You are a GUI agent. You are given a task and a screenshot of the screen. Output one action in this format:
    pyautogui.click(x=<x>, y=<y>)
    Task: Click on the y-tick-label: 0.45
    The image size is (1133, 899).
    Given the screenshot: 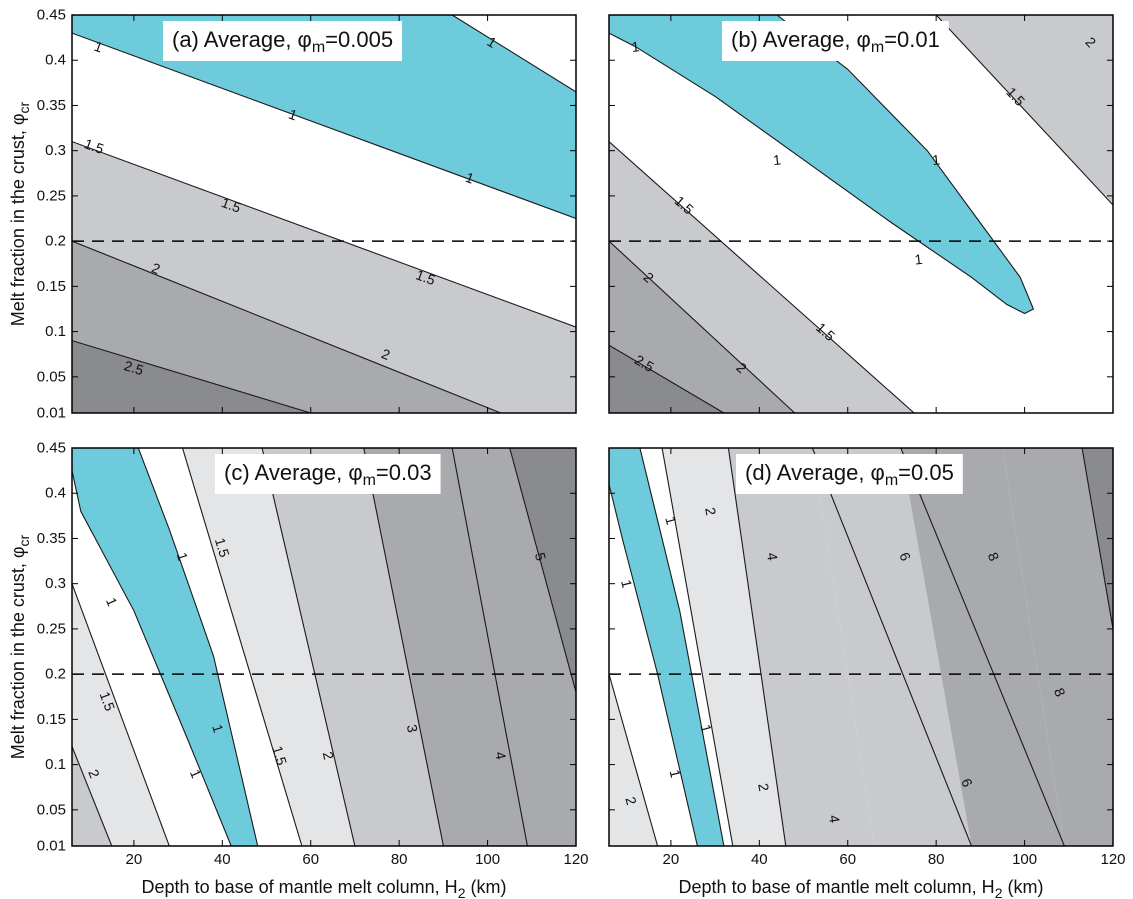 What is the action you would take?
    pyautogui.click(x=51, y=448)
    